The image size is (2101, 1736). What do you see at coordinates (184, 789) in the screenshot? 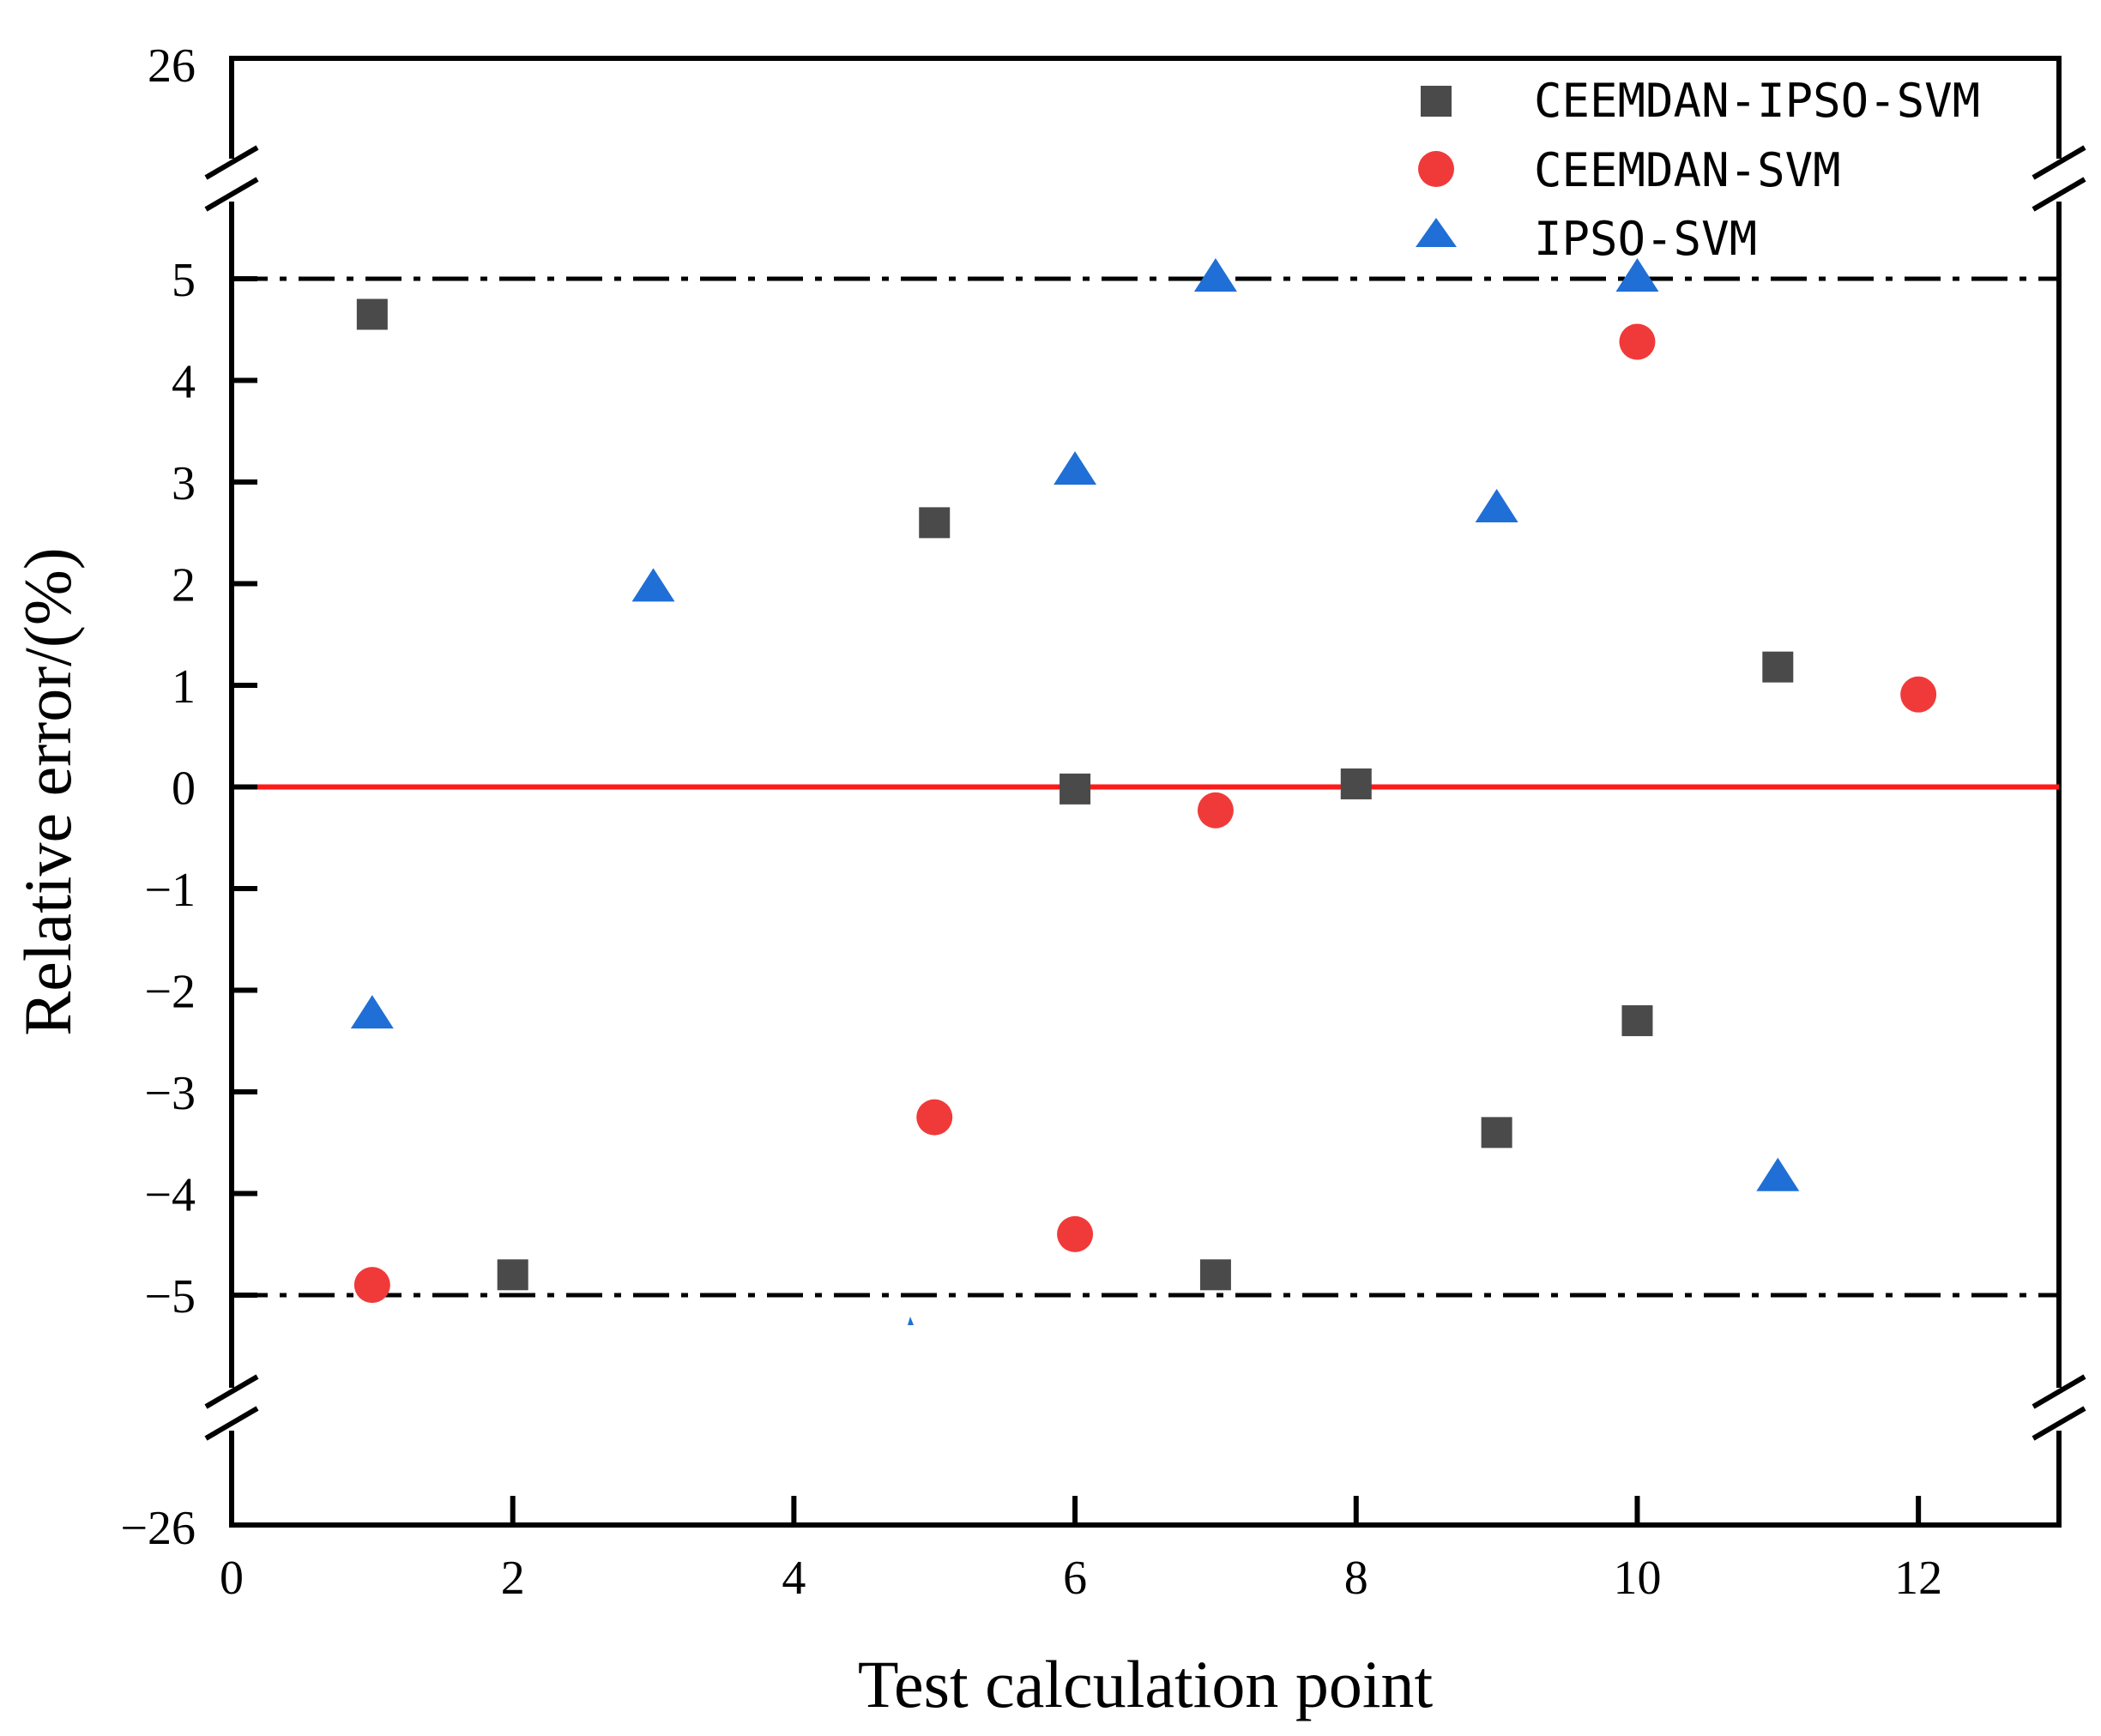
I see `y-tick-label: 0` at bounding box center [184, 789].